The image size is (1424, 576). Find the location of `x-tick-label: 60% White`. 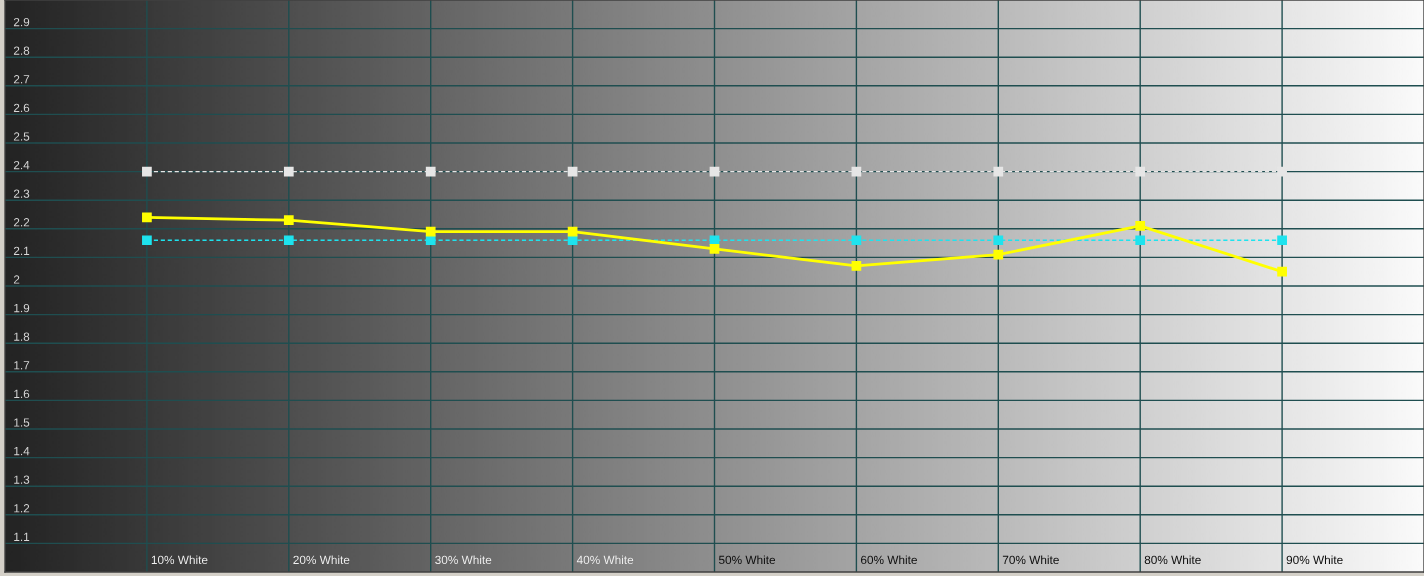

x-tick-label: 60% White is located at coordinates (889, 560).